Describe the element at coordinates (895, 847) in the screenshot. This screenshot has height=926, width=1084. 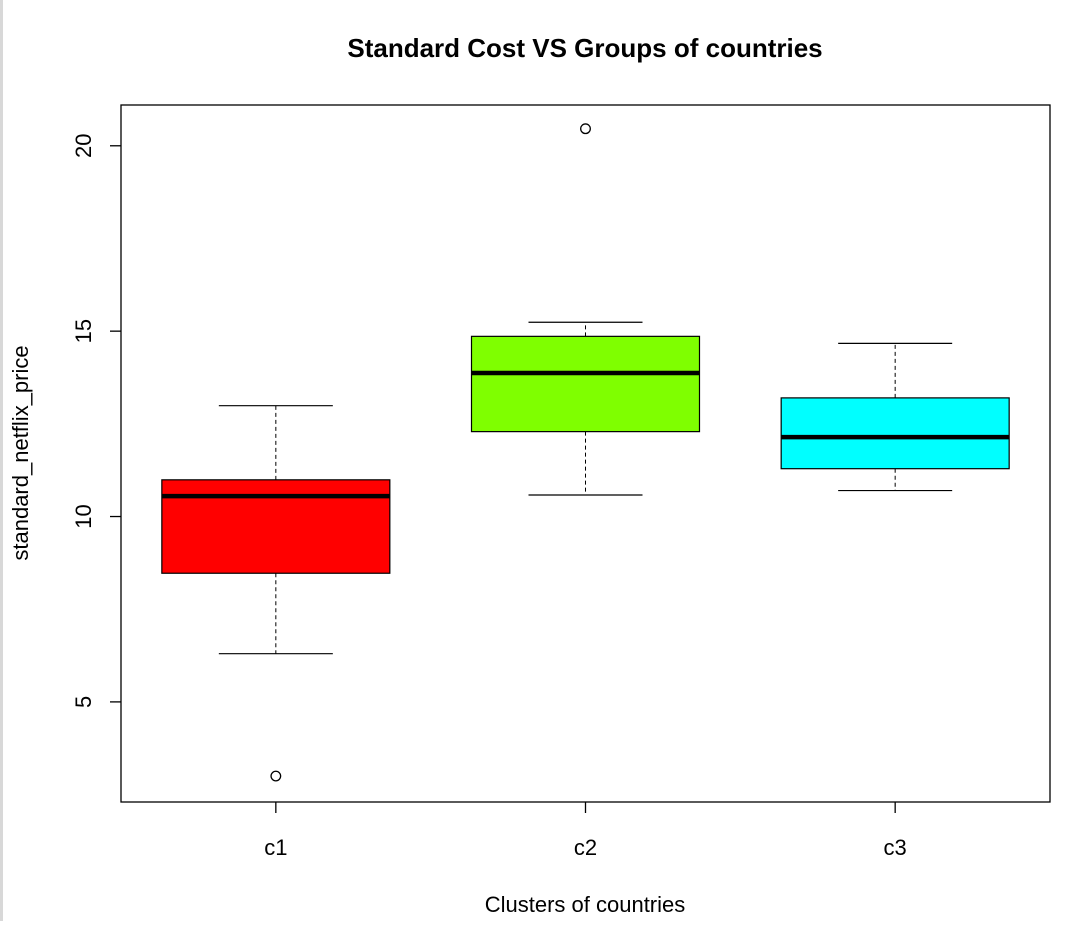
I see `x-tick-label-c3: c3` at that location.